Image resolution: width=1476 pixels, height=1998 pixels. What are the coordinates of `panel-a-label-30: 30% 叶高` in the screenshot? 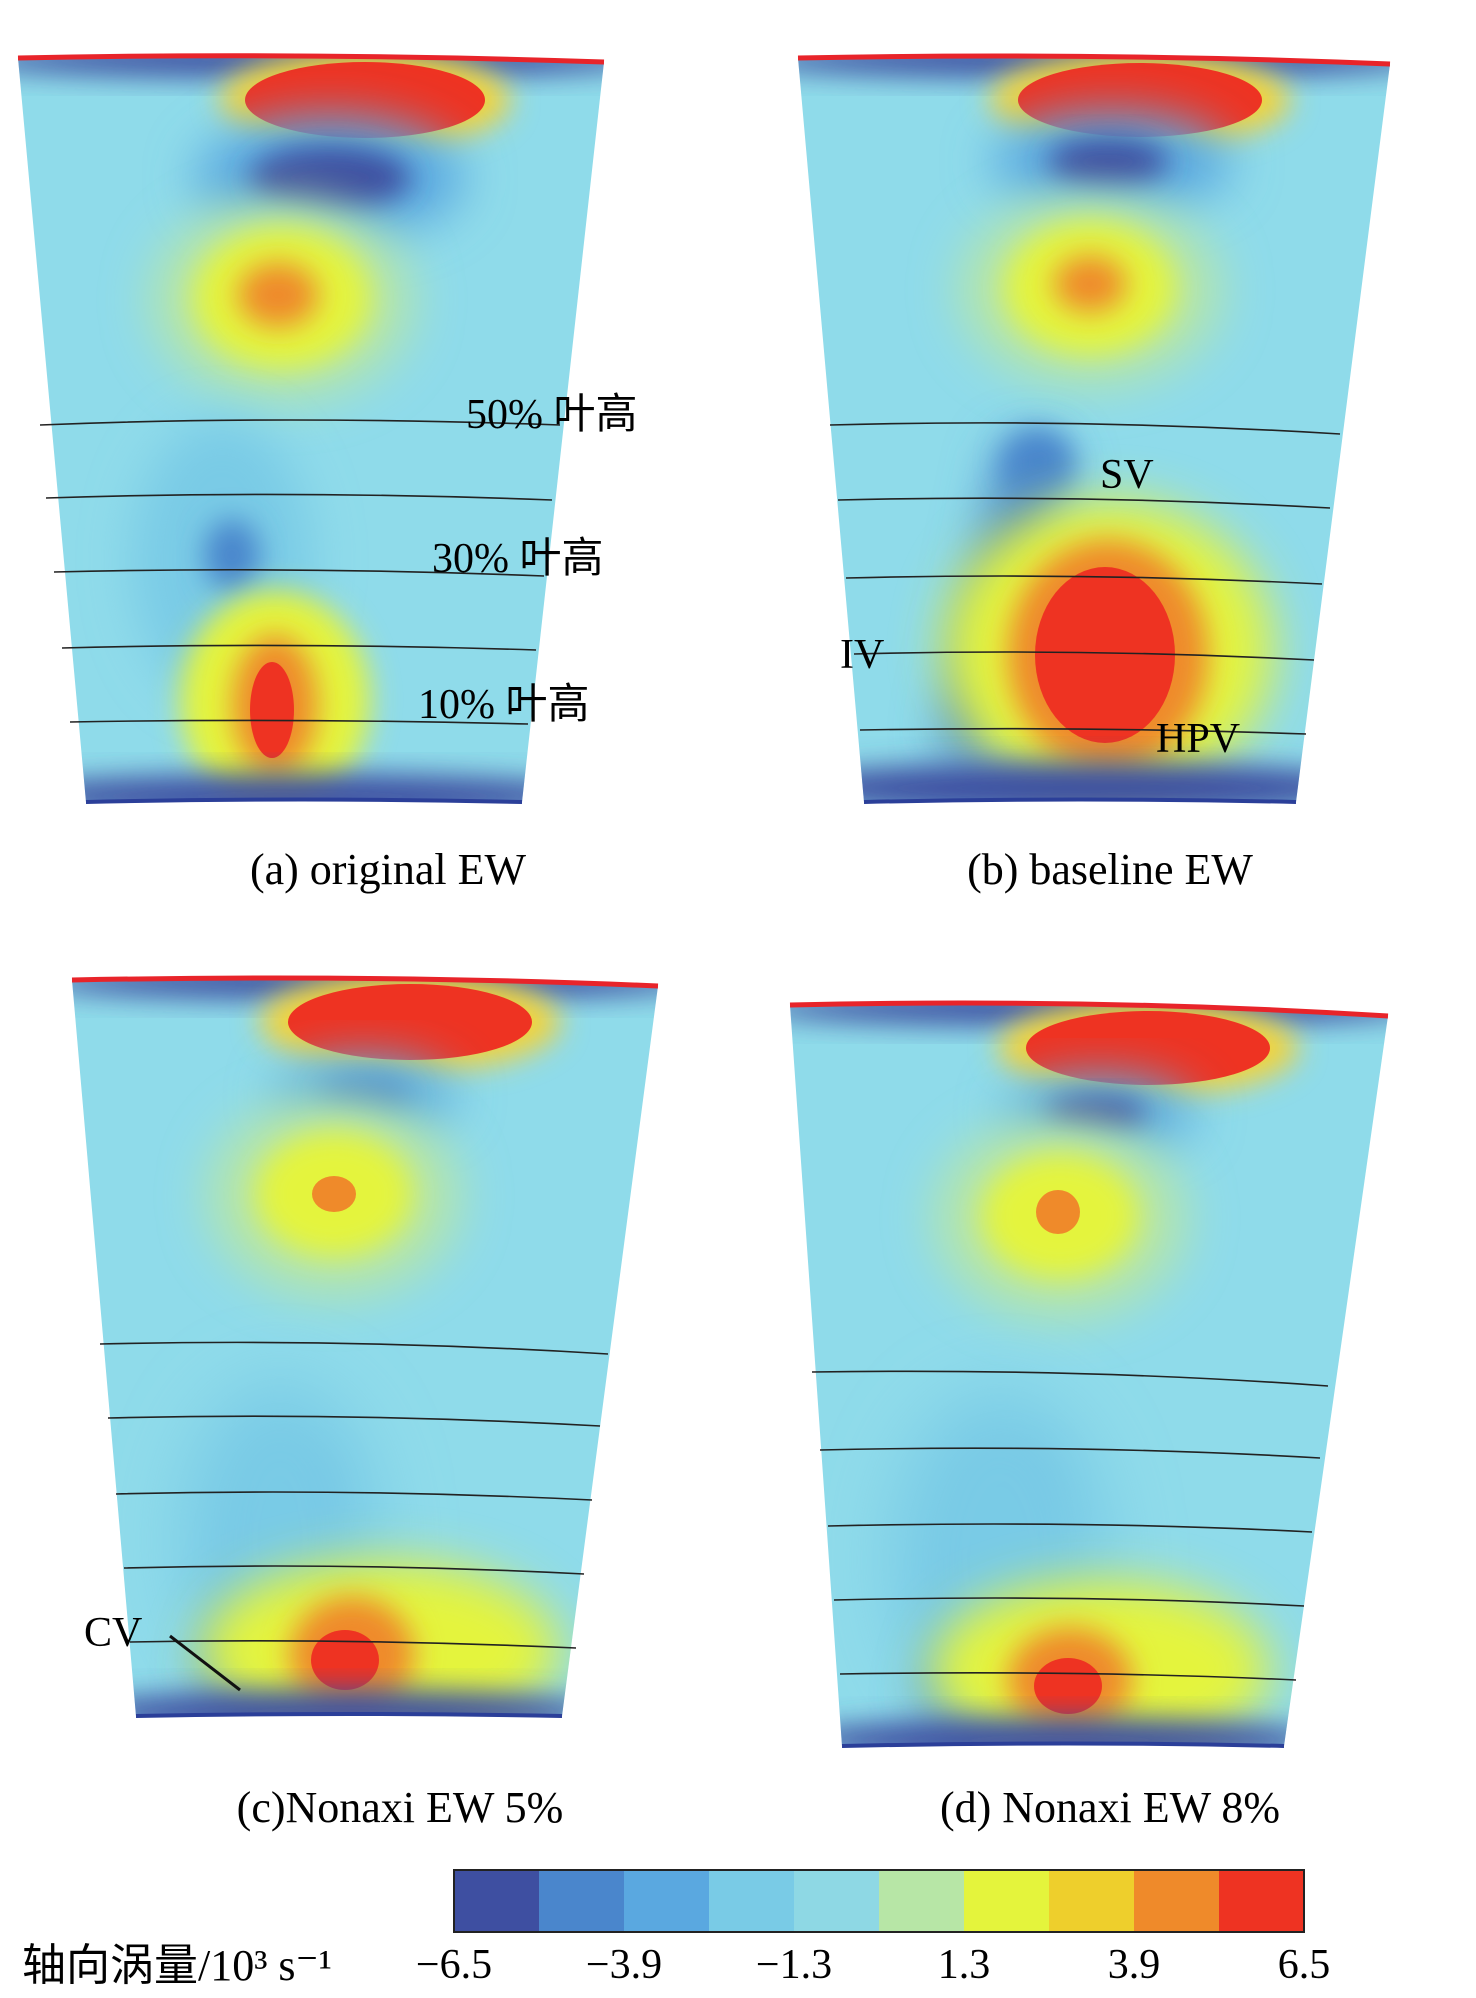 It's located at (518, 559).